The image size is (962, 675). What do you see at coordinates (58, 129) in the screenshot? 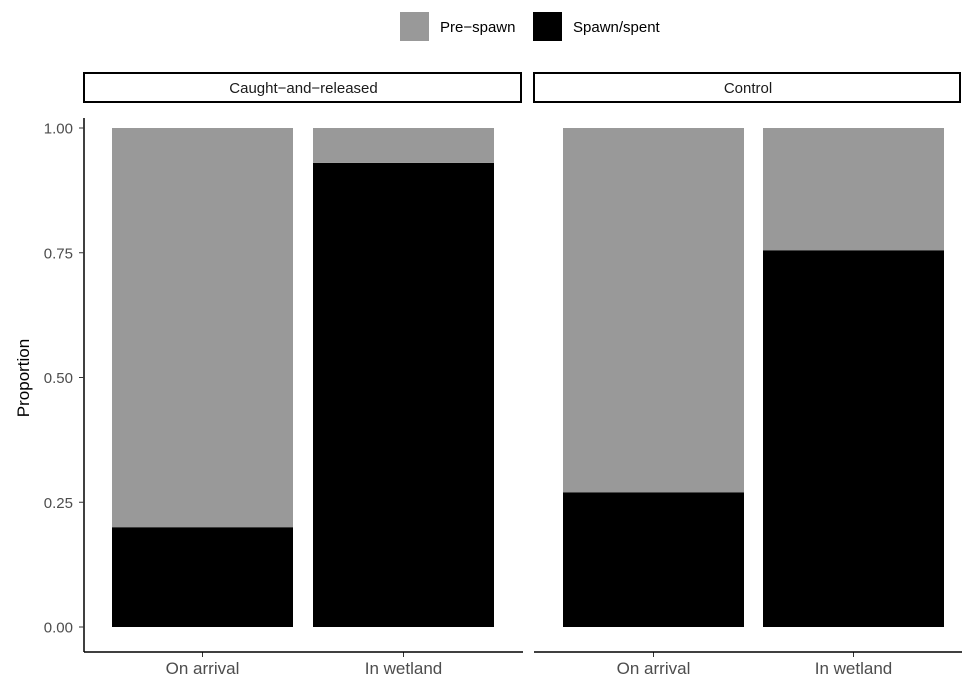
I see `y-tick-label-4: 1.00` at bounding box center [58, 129].